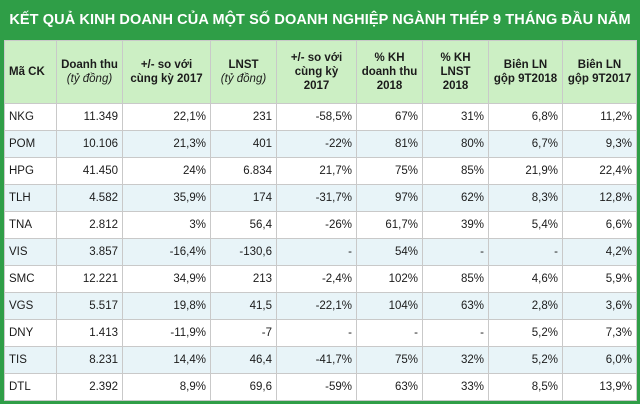 The height and width of the screenshot is (404, 640). What do you see at coordinates (455, 198) in the screenshot?
I see `value-cell: 62%` at bounding box center [455, 198].